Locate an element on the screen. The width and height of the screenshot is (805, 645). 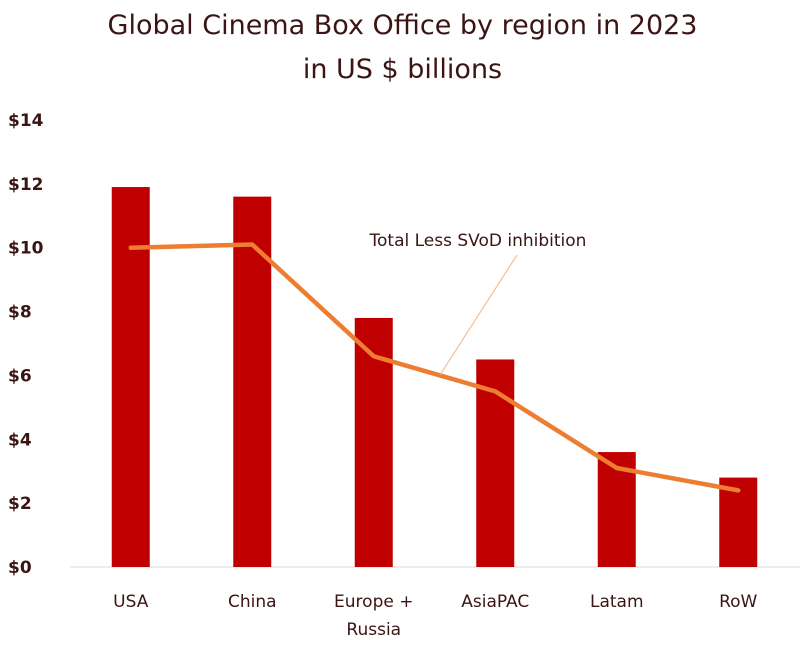
y-tick-label: $4 is located at coordinates (20, 440).